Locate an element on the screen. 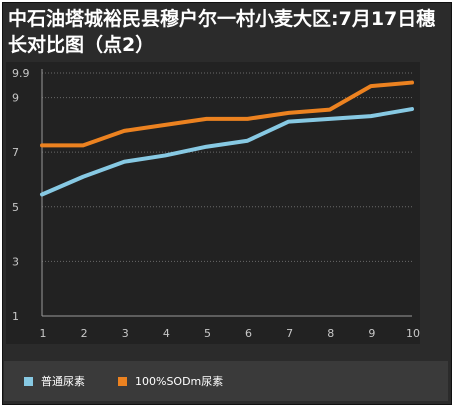  y-tick-label-5: 9.9 is located at coordinates (21, 73).